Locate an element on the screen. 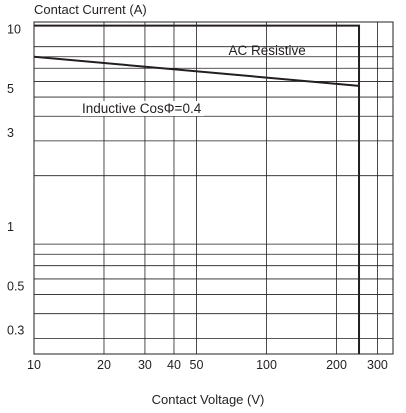  y-tick-label-3: 3 is located at coordinates (10, 133).